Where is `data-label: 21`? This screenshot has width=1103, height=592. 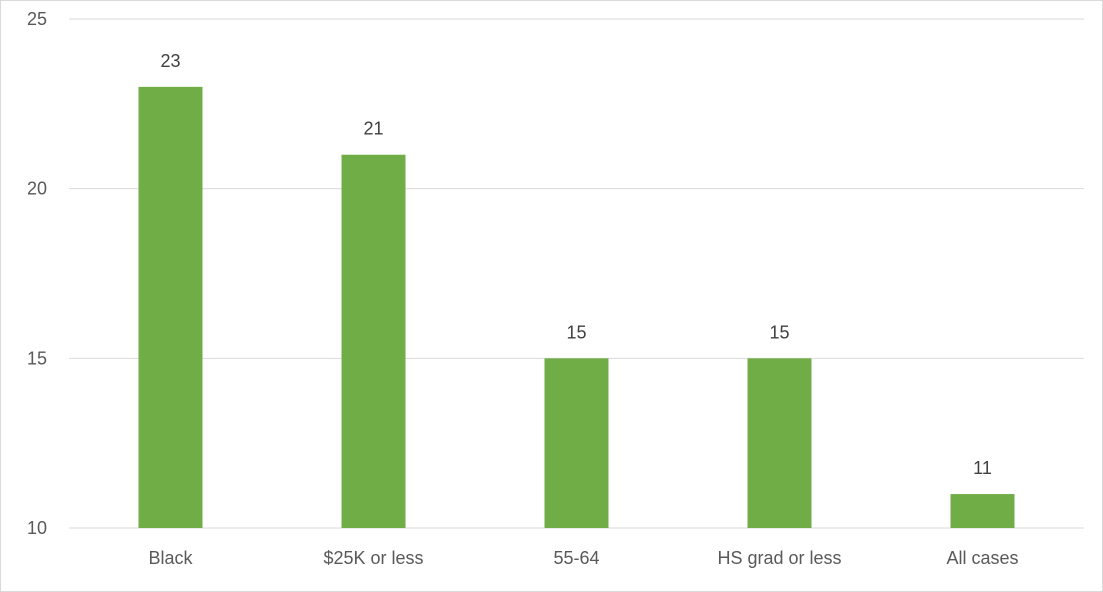 data-label: 21 is located at coordinates (373, 129).